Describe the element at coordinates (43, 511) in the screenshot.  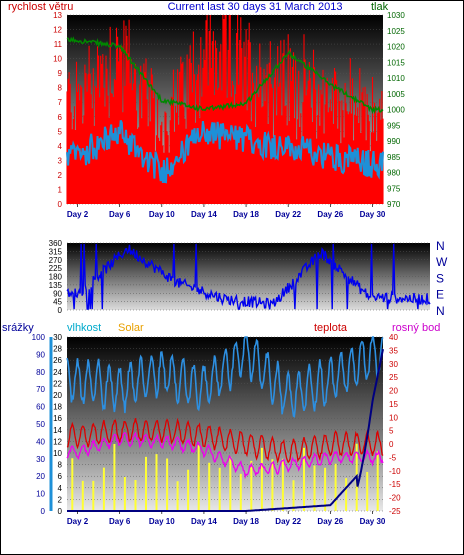
I see `humidity-tick-label: 0` at that location.